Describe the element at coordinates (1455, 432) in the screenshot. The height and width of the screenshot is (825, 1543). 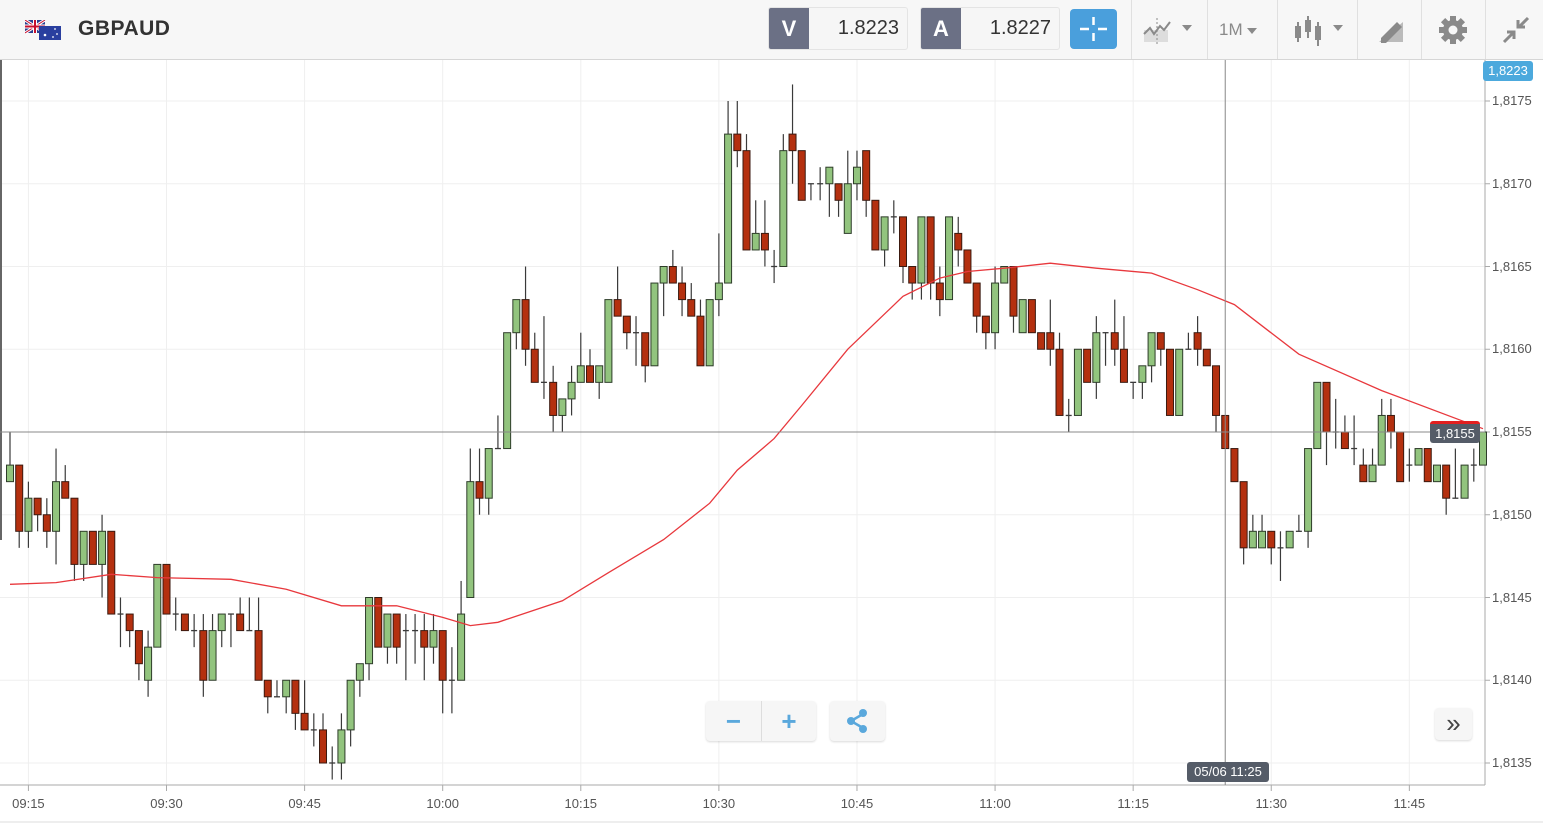
I see `current-price-tag: 1,8155` at that location.